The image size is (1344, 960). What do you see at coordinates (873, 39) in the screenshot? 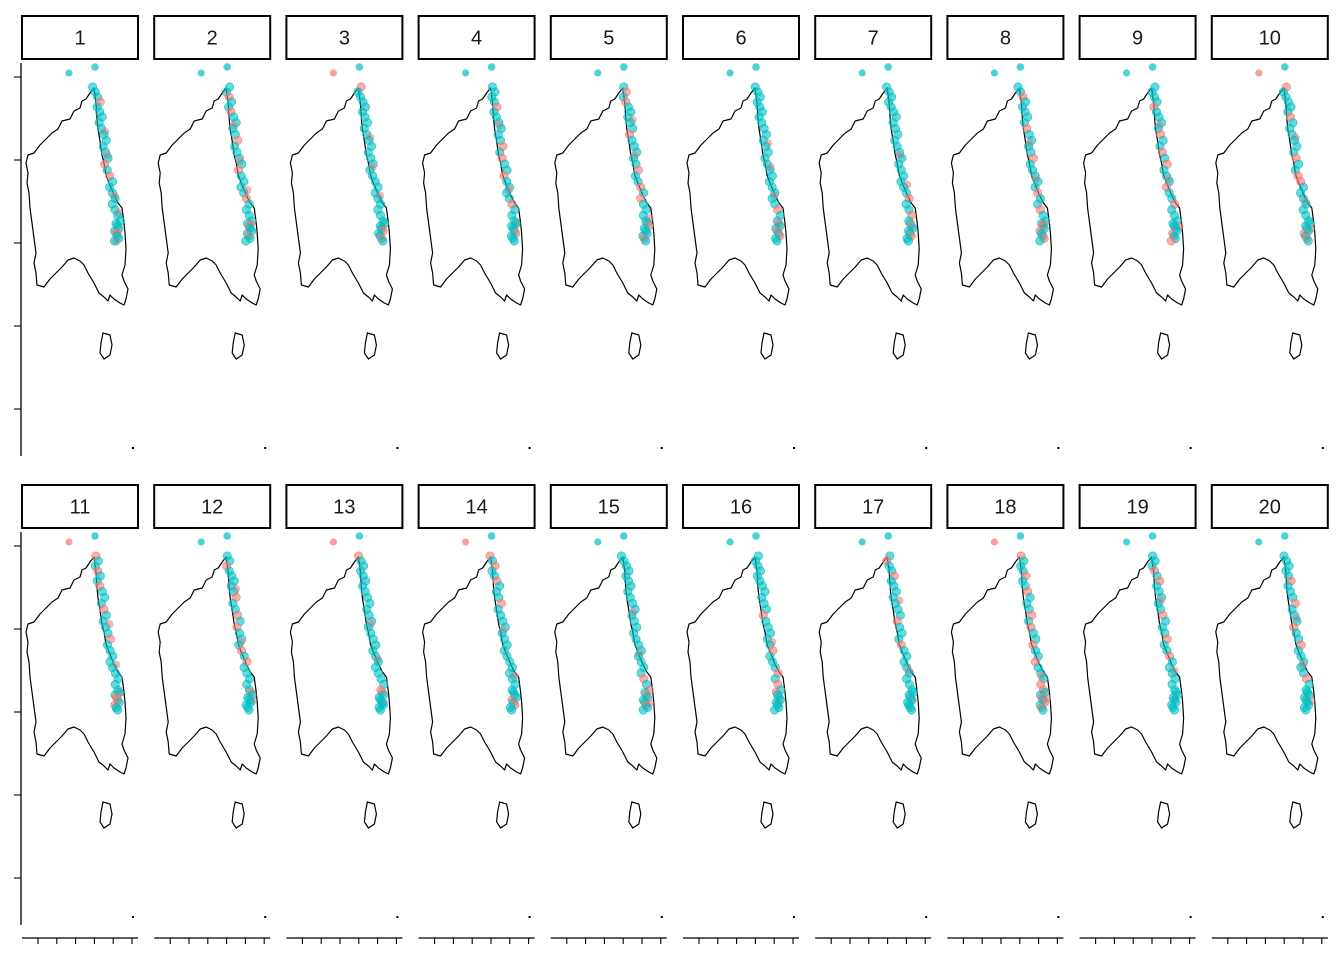
I see `facet-strip-label: 7` at bounding box center [873, 39].